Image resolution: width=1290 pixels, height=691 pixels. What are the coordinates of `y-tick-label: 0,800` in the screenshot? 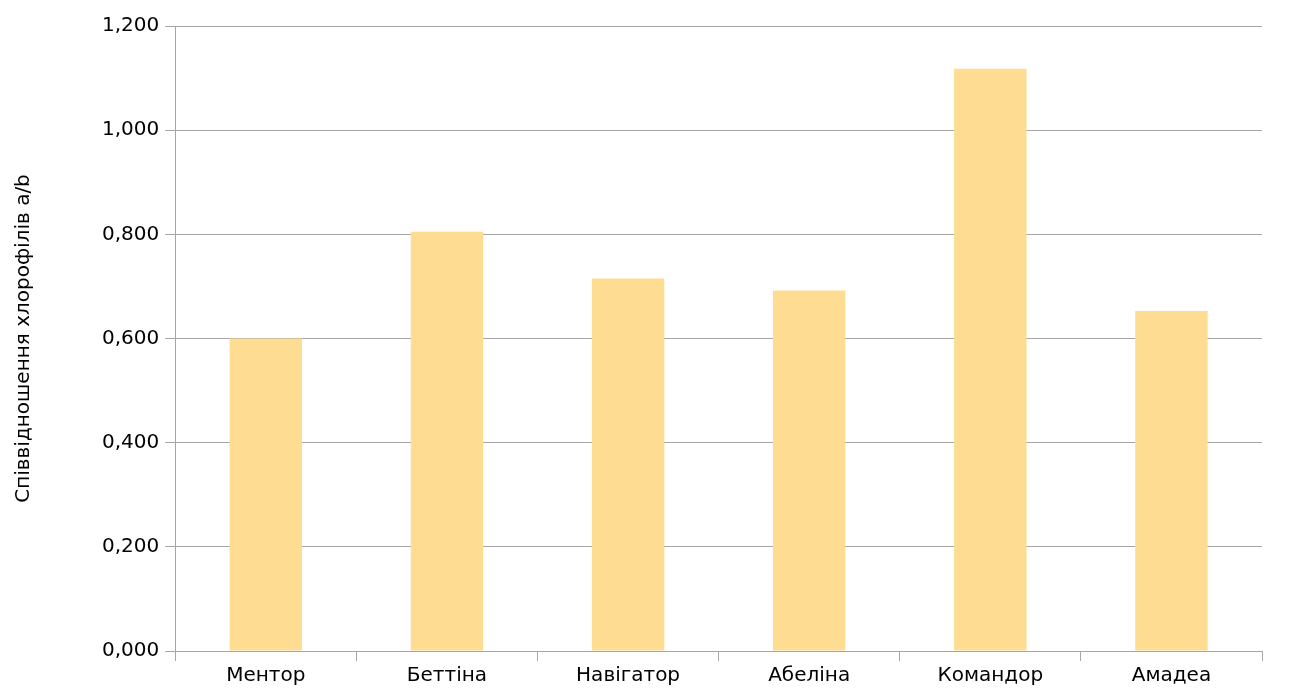 It's located at (130, 232).